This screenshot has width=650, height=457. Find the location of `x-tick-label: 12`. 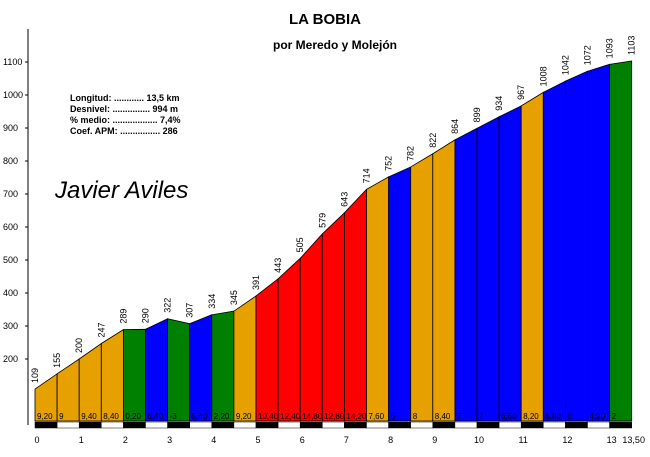

x-tick-label: 12 is located at coordinates (567, 440).